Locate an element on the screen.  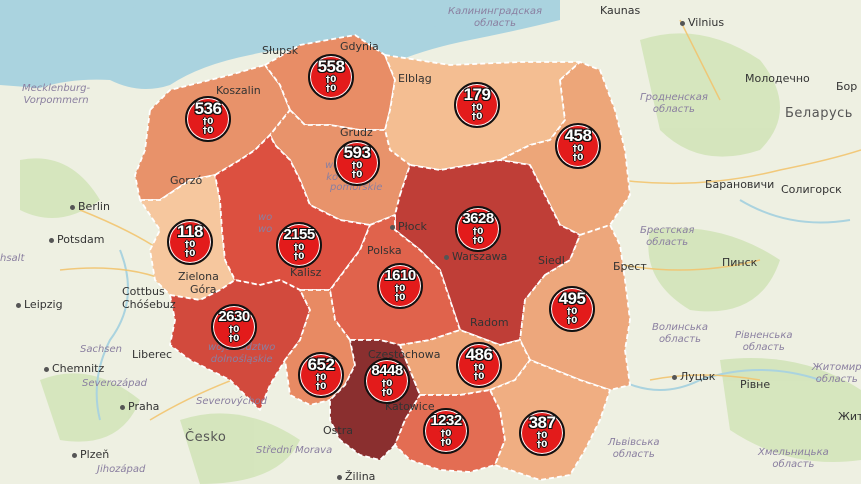
city-label-zhyt: Жит is located at coordinates (849, 416).